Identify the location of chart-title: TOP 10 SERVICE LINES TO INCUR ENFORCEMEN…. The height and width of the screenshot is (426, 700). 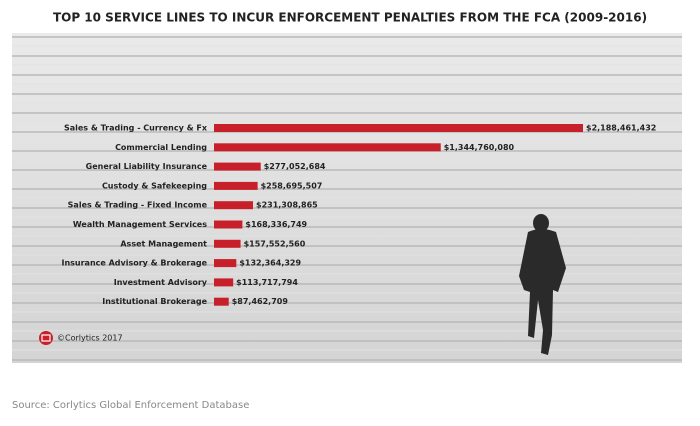
(350, 18).